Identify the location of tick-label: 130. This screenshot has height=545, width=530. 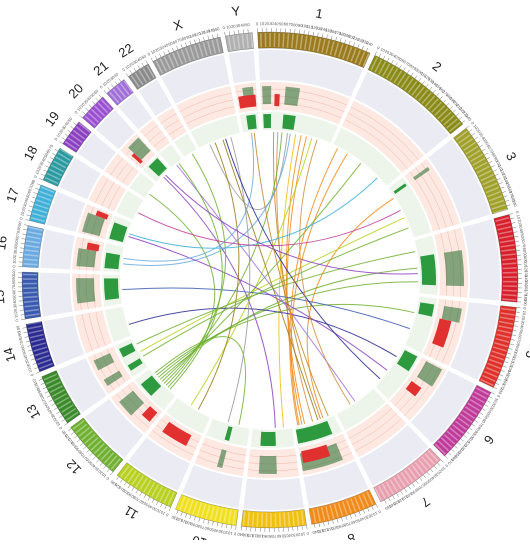
(64, 433).